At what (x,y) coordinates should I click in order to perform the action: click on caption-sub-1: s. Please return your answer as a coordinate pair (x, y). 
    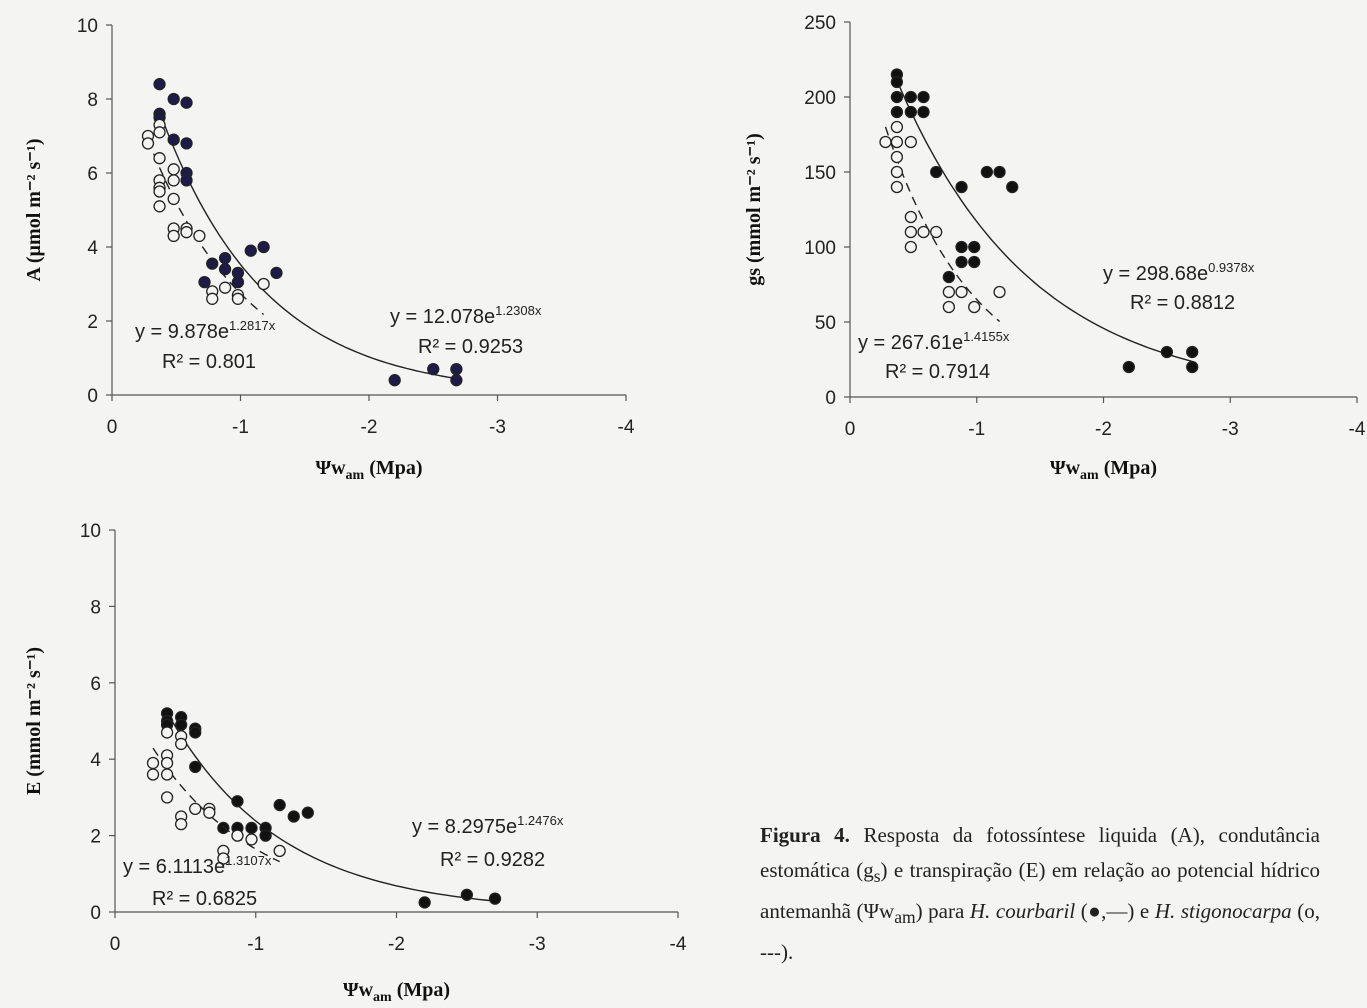
    Looking at the image, I should click on (877, 876).